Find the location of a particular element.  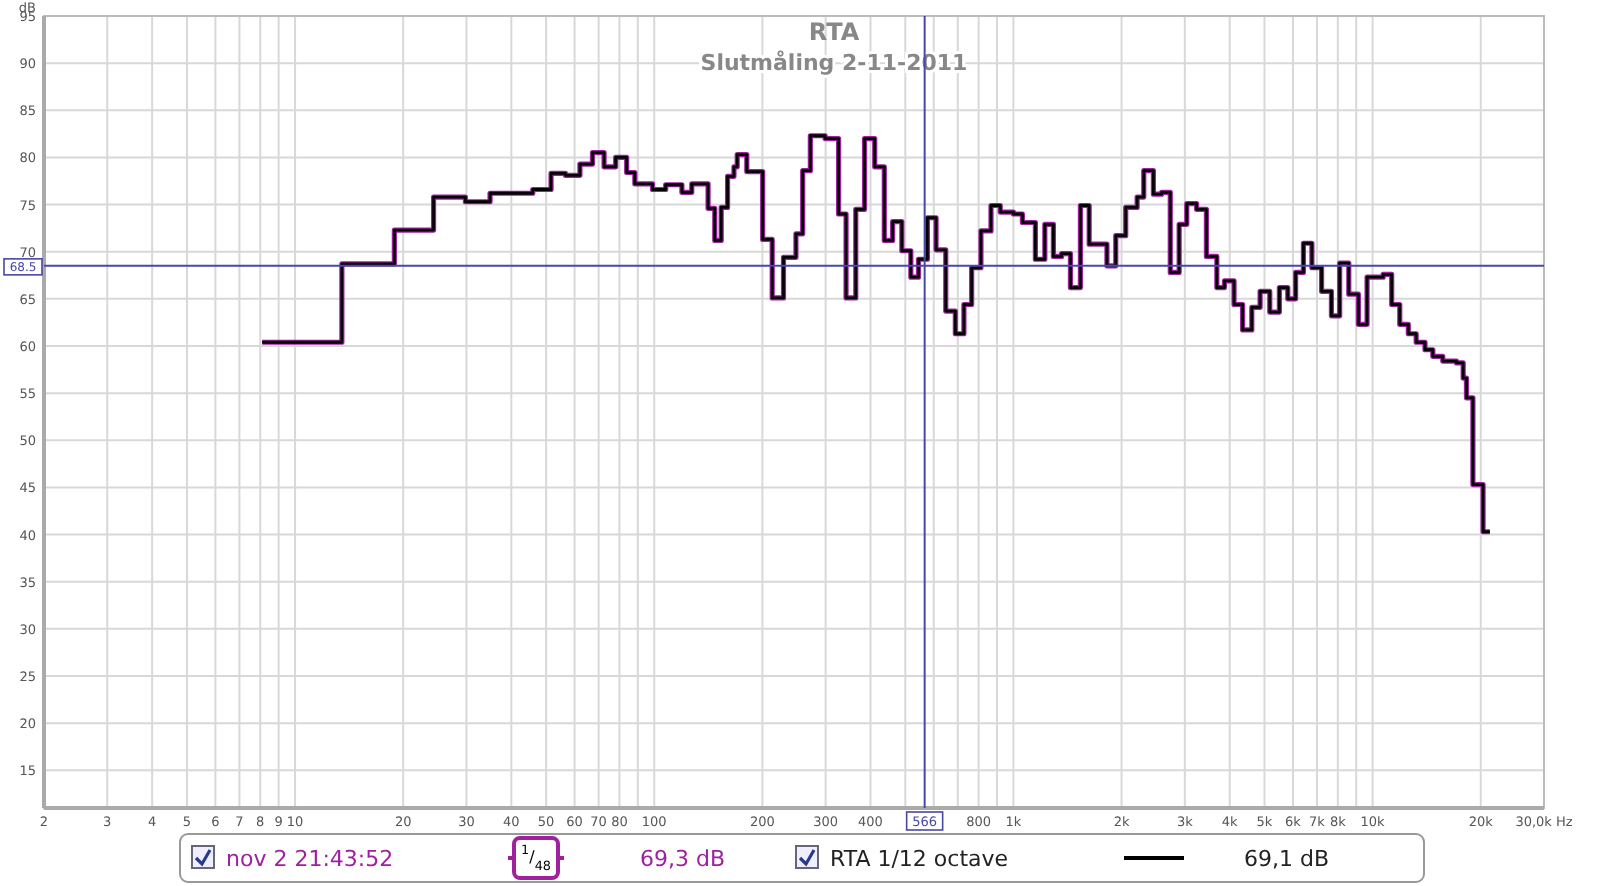

chart-title: RTA is located at coordinates (834, 32).